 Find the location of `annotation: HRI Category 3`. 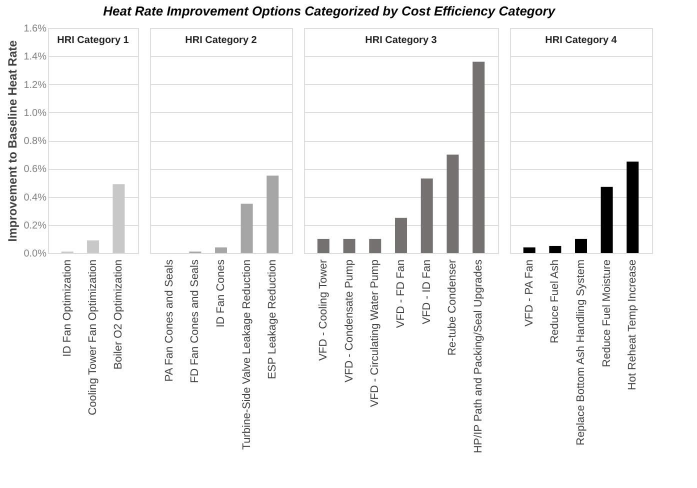

annotation: HRI Category 3 is located at coordinates (401, 40).